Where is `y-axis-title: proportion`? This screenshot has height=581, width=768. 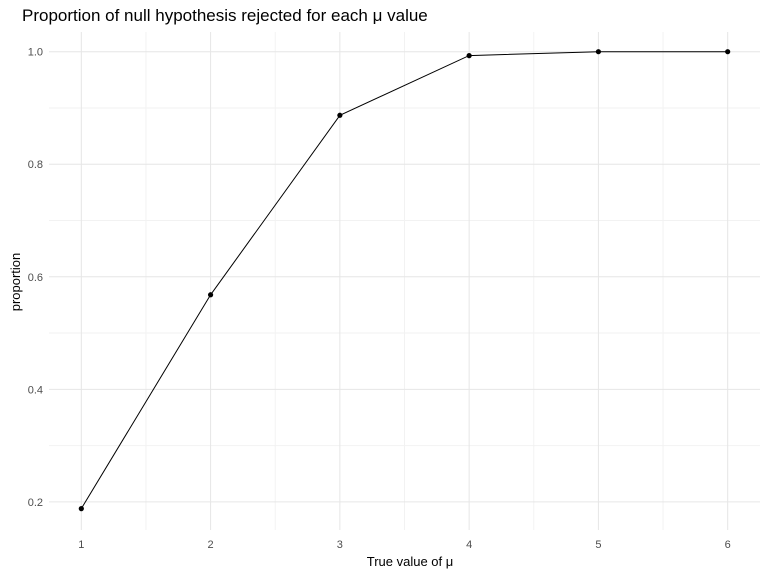 y-axis-title: proportion is located at coordinates (15, 282).